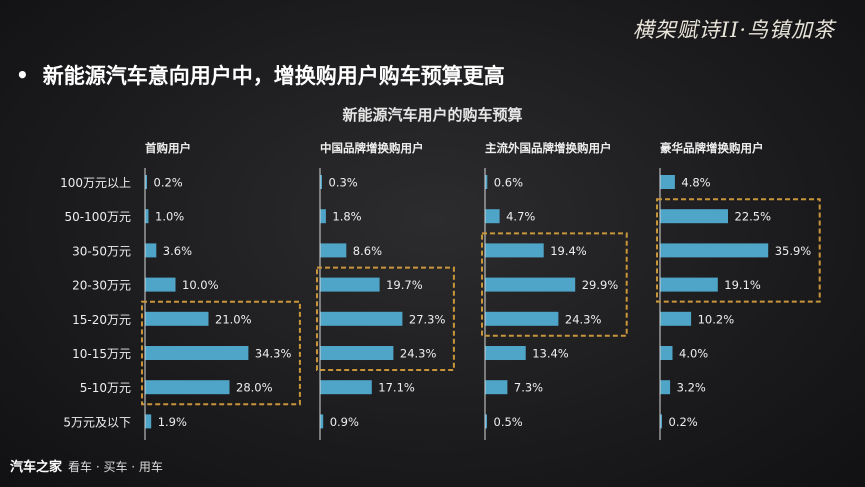  What do you see at coordinates (97, 217) in the screenshot?
I see `category-label: 50-100万元` at bounding box center [97, 217].